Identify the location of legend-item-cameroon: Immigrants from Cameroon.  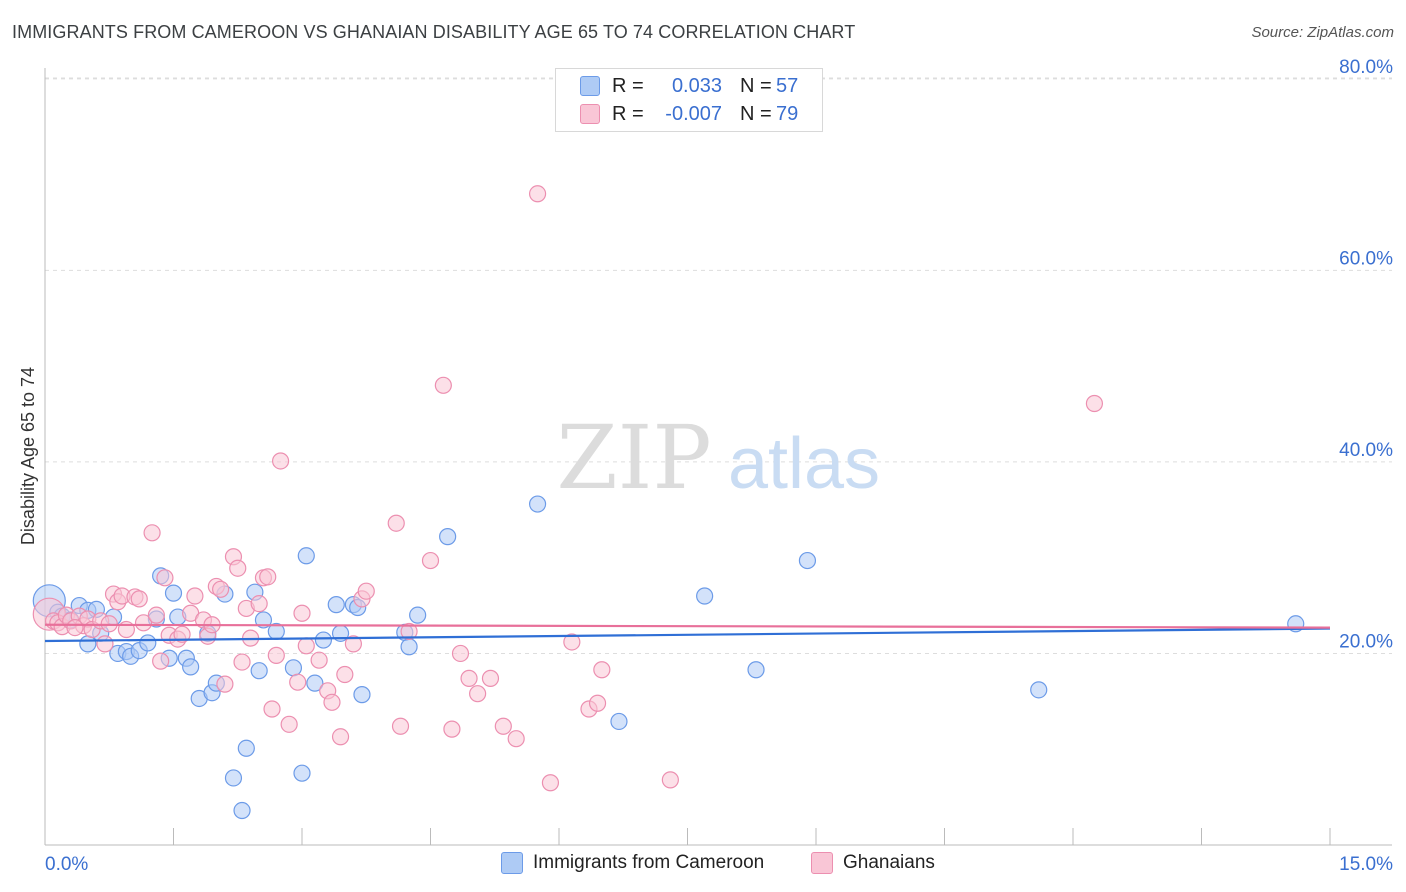
(632, 863).